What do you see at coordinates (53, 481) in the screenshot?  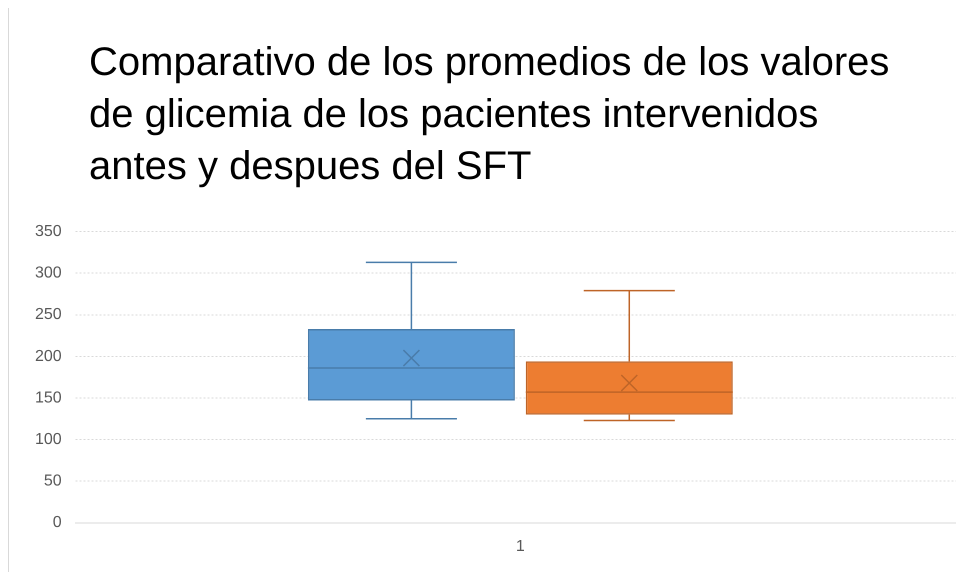 I see `y-tick-label: 50` at bounding box center [53, 481].